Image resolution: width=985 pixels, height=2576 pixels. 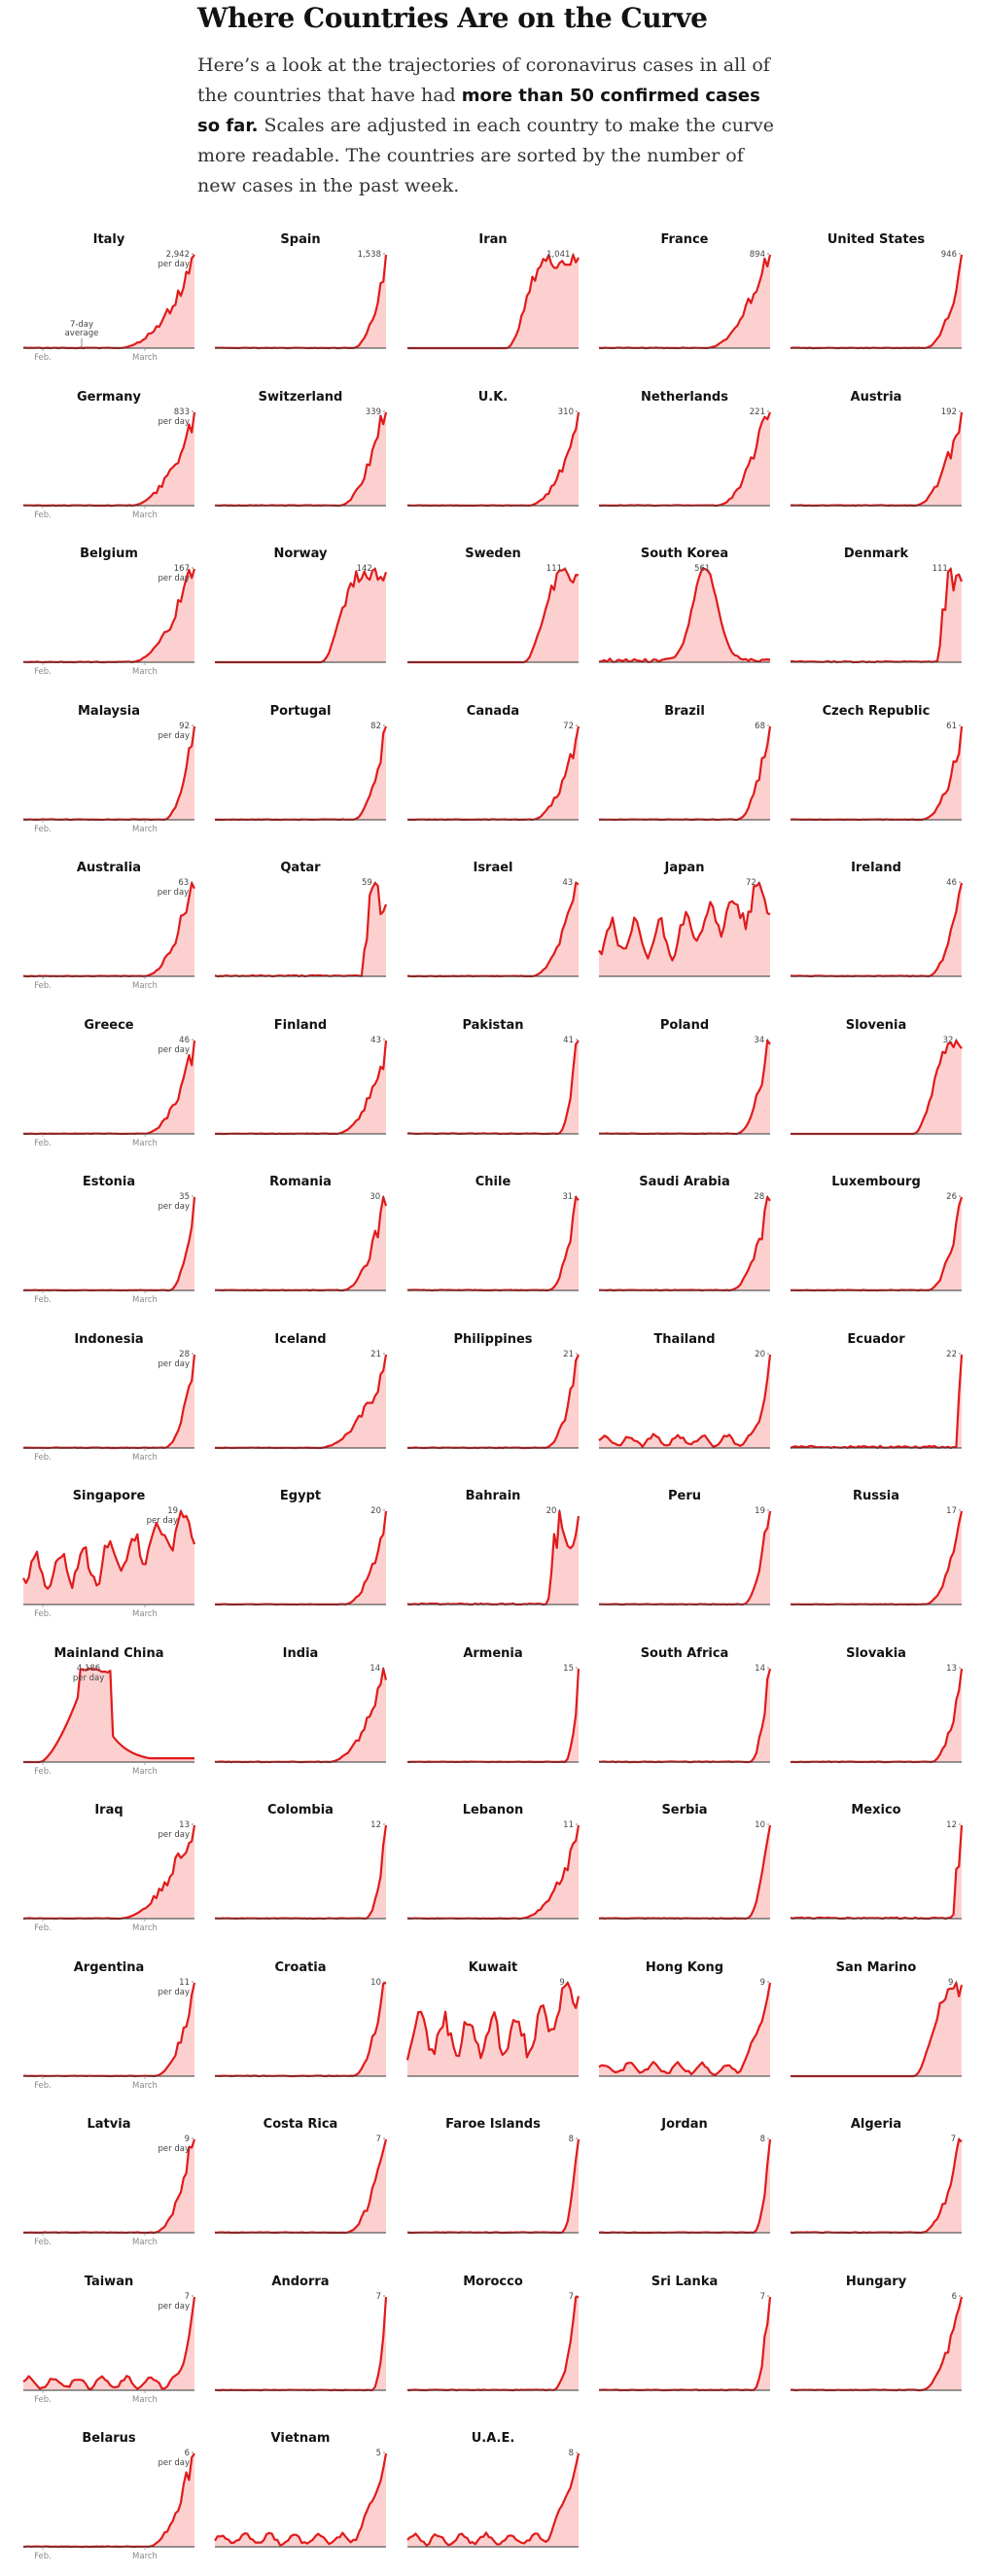 I want to click on country-chart-hungary: Hungary 6, so click(x=877, y=2333).